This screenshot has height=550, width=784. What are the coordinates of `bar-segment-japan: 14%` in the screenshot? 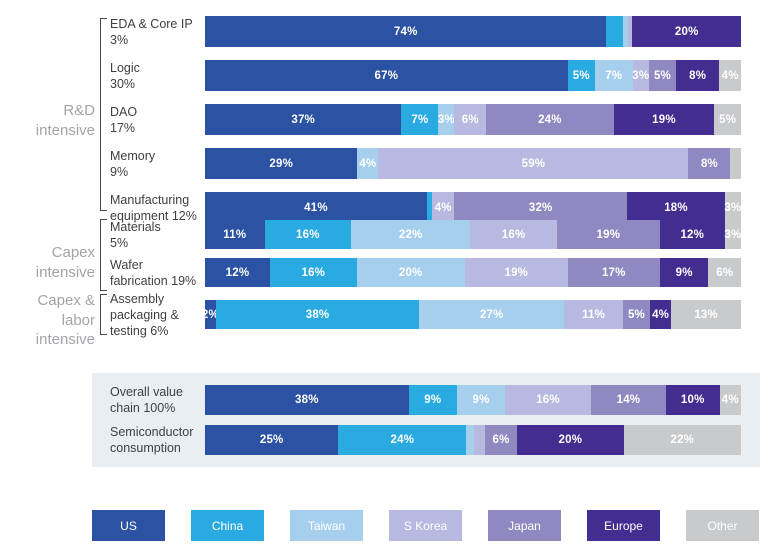 It's located at (628, 400).